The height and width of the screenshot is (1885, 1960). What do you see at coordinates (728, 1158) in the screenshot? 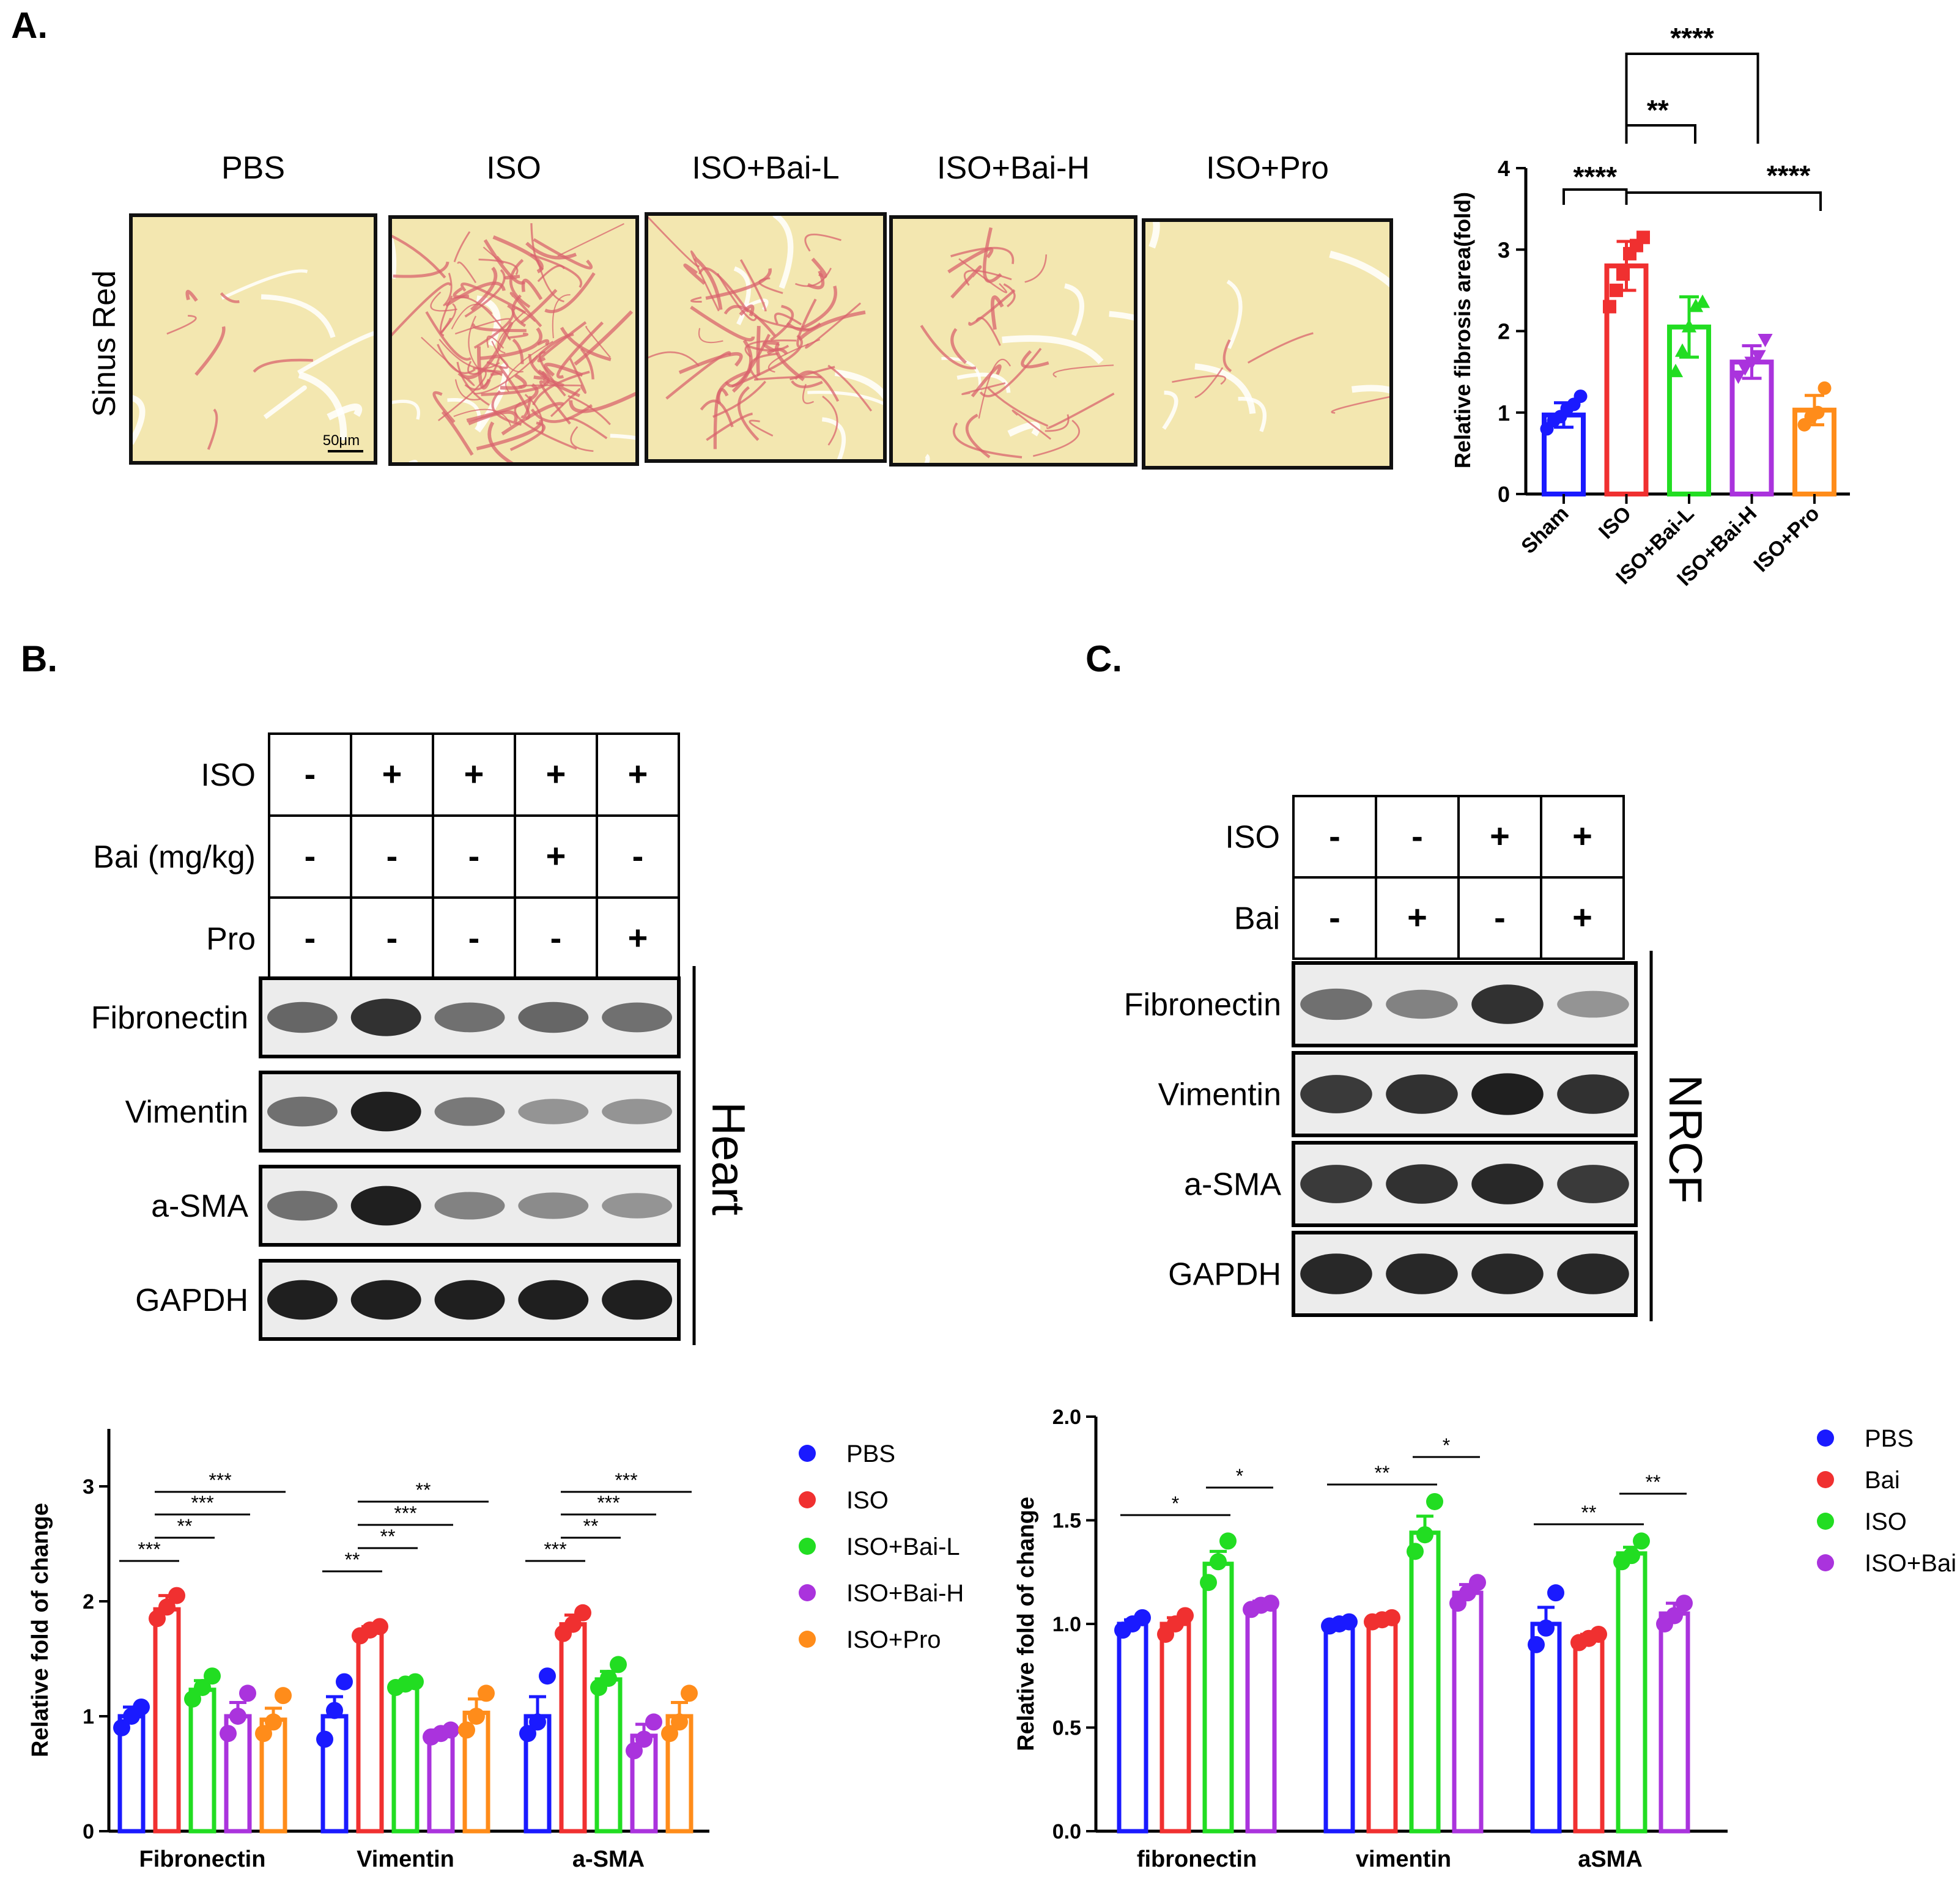
I see `tissue-label: Heart` at bounding box center [728, 1158].